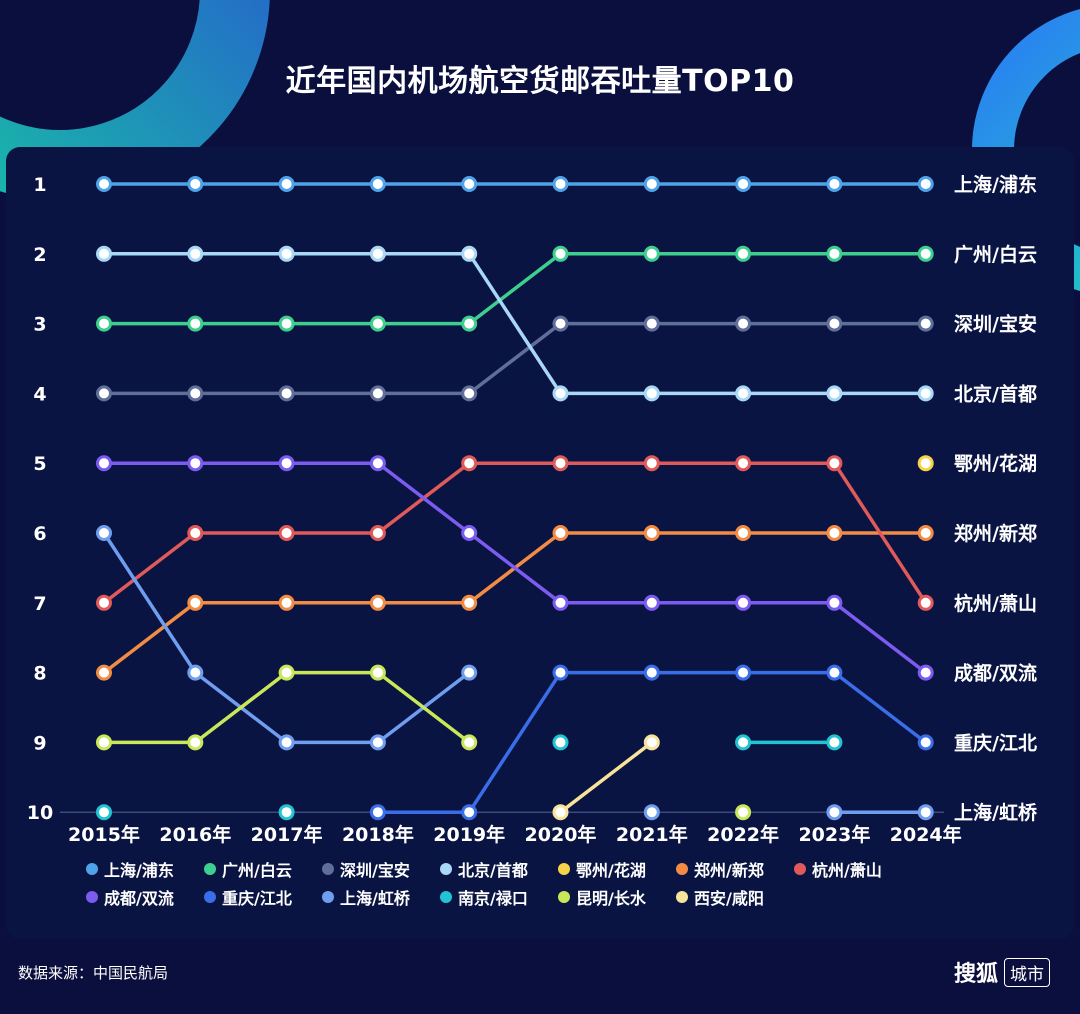  What do you see at coordinates (995, 533) in the screenshot?
I see `end-label: 郑州/新郑` at bounding box center [995, 533].